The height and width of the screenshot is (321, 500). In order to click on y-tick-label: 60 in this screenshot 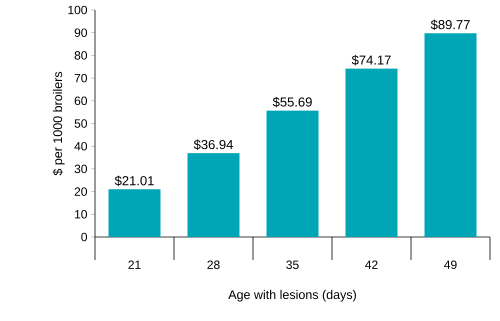, I will do `click(81, 101)`.